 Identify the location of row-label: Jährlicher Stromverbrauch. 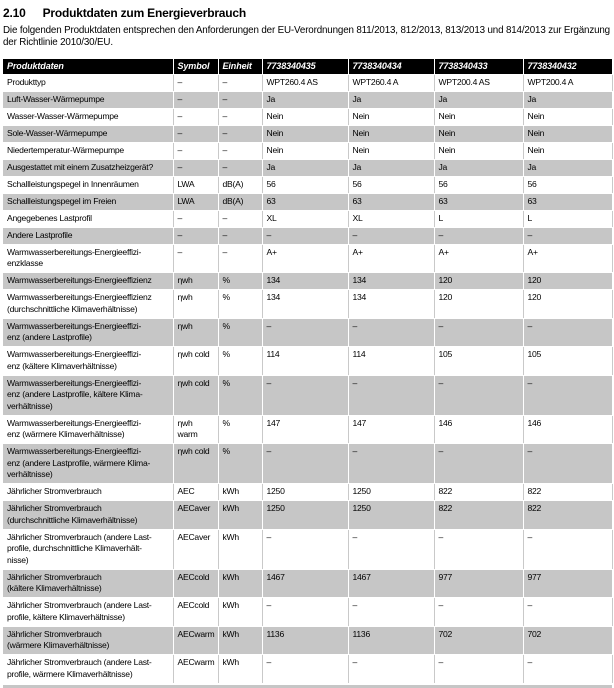
(88, 492).